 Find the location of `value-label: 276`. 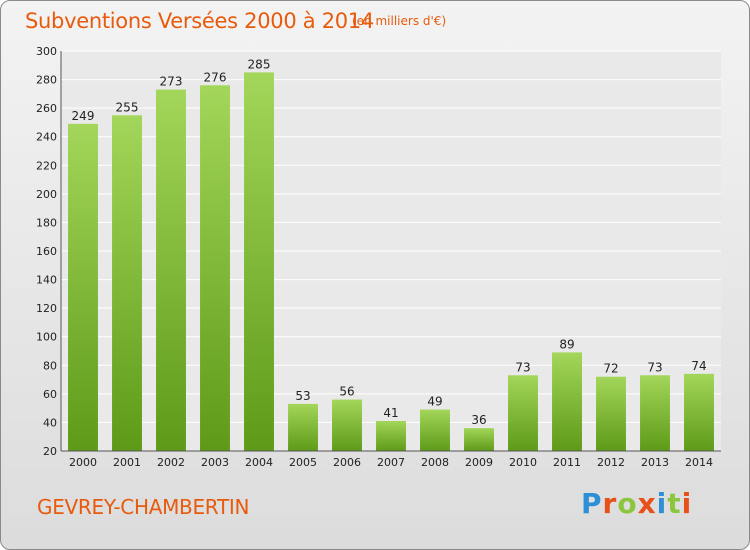

value-label: 276 is located at coordinates (215, 77).